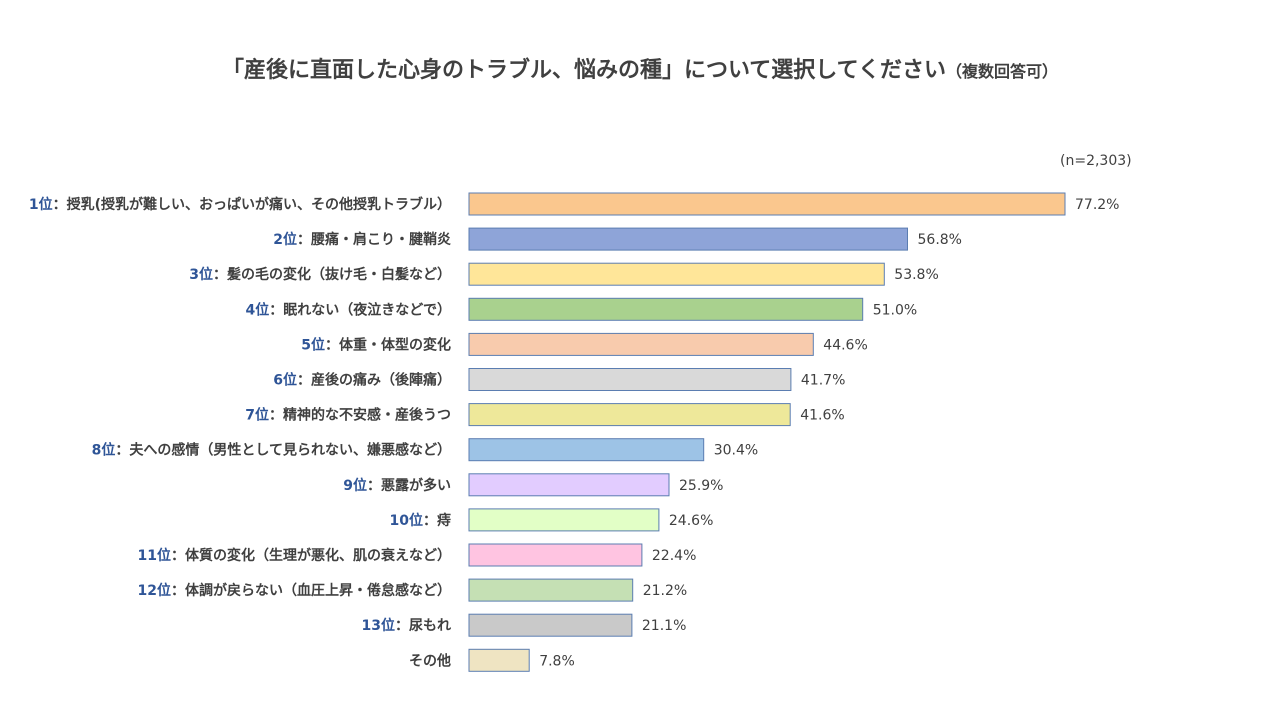  I want to click on bar-row: 41.7% 6位：産後の痛み（後陣痛）, so click(559, 379).